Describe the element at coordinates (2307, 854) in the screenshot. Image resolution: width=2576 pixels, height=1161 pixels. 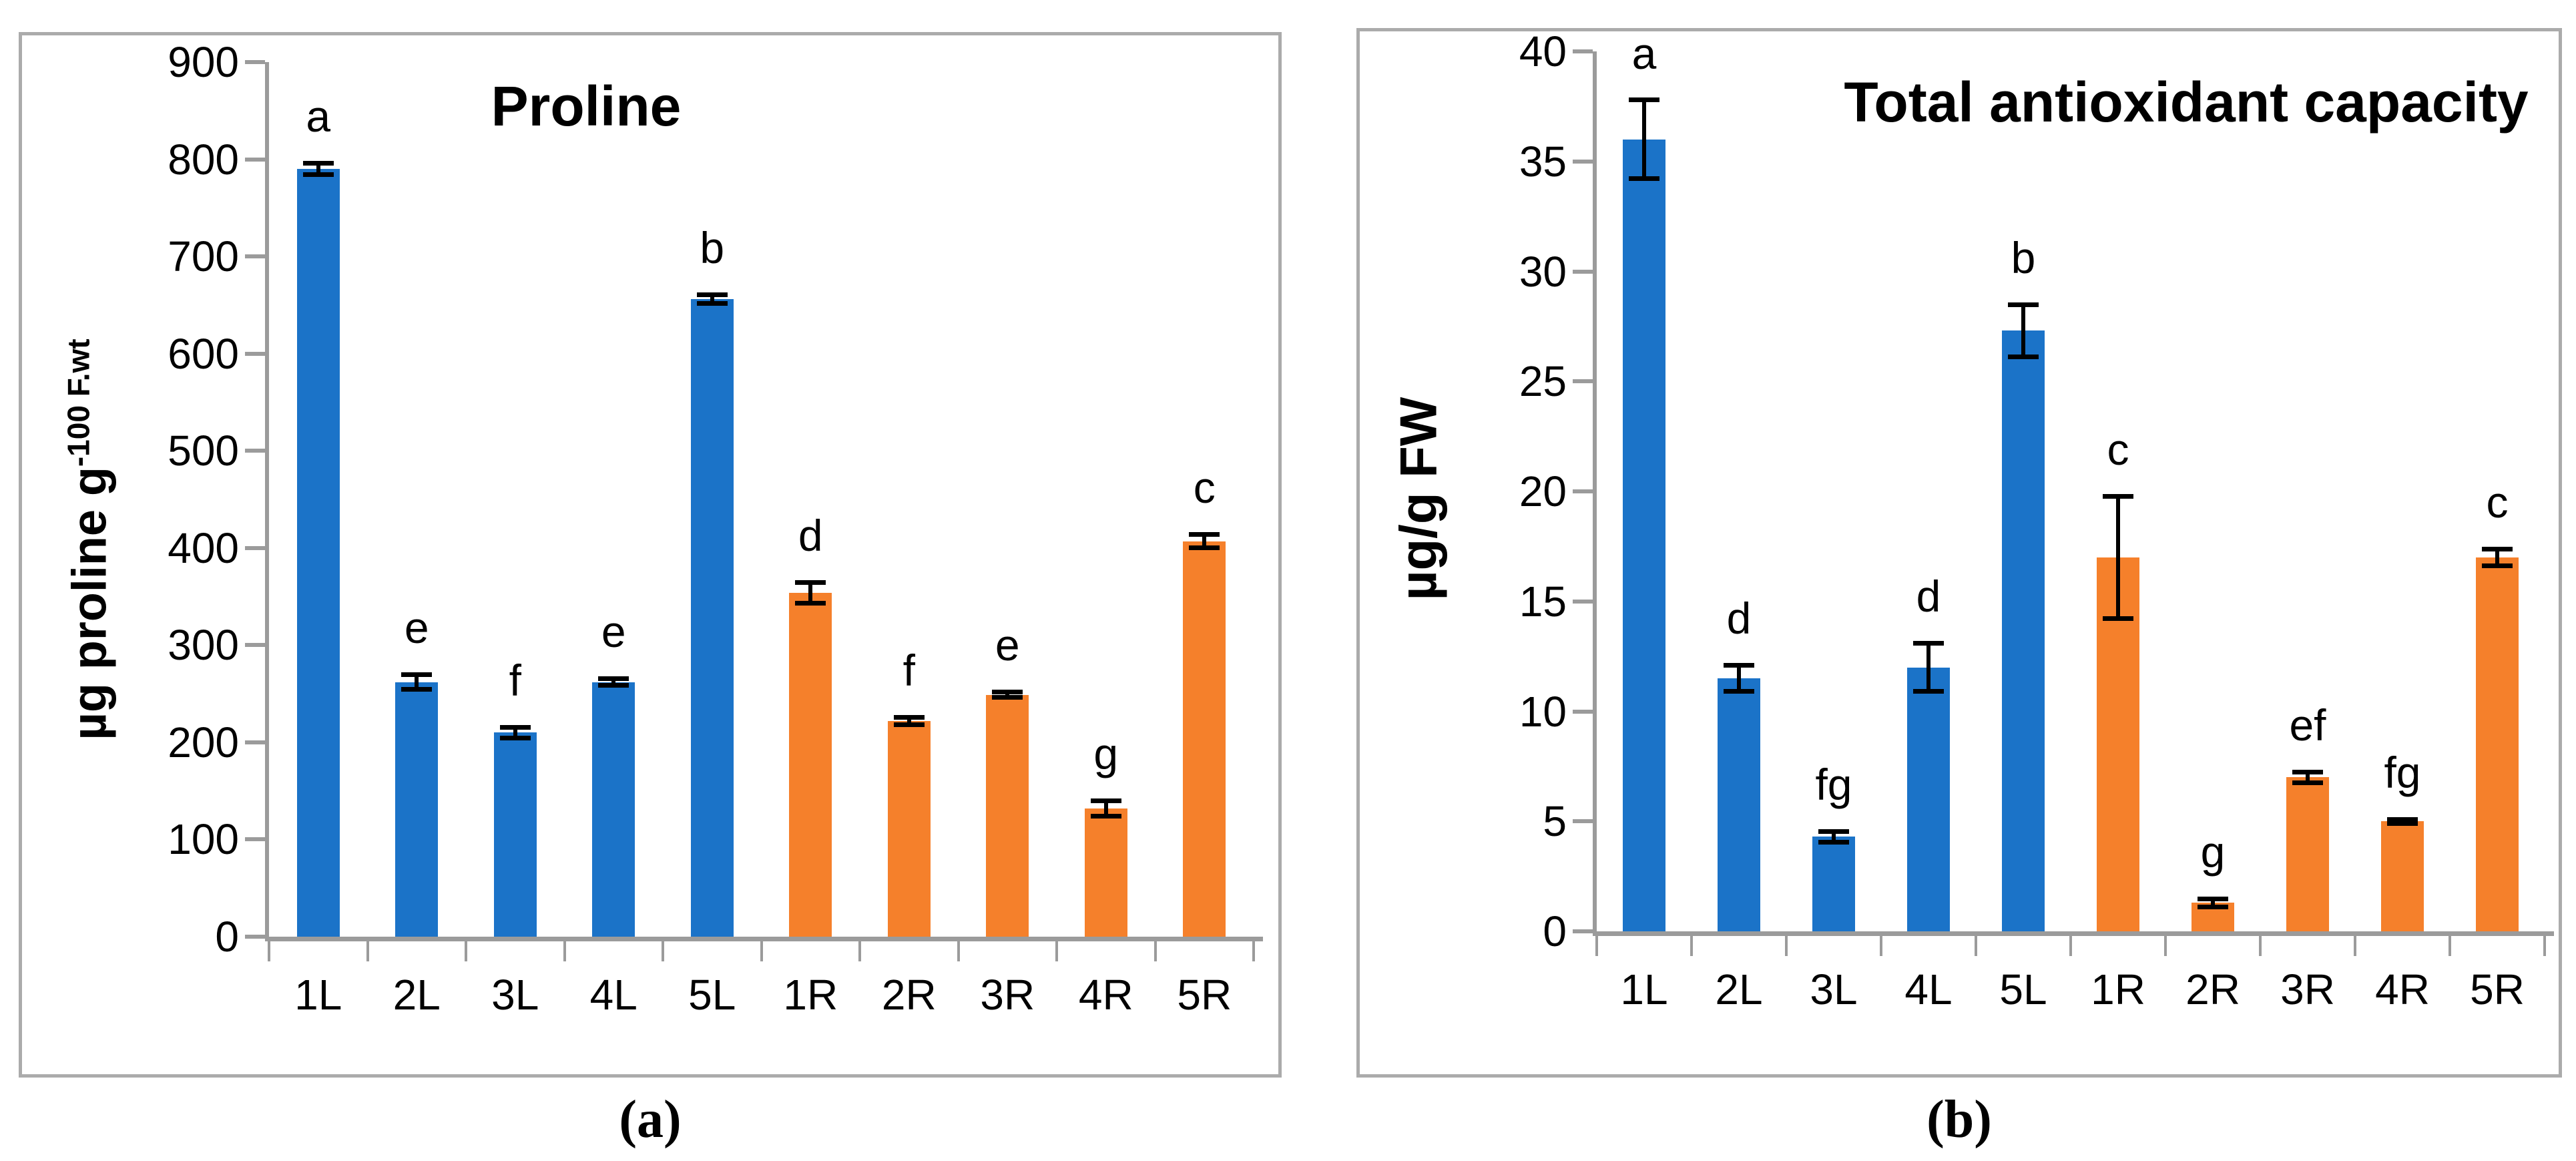
I see `bar-3R` at that location.